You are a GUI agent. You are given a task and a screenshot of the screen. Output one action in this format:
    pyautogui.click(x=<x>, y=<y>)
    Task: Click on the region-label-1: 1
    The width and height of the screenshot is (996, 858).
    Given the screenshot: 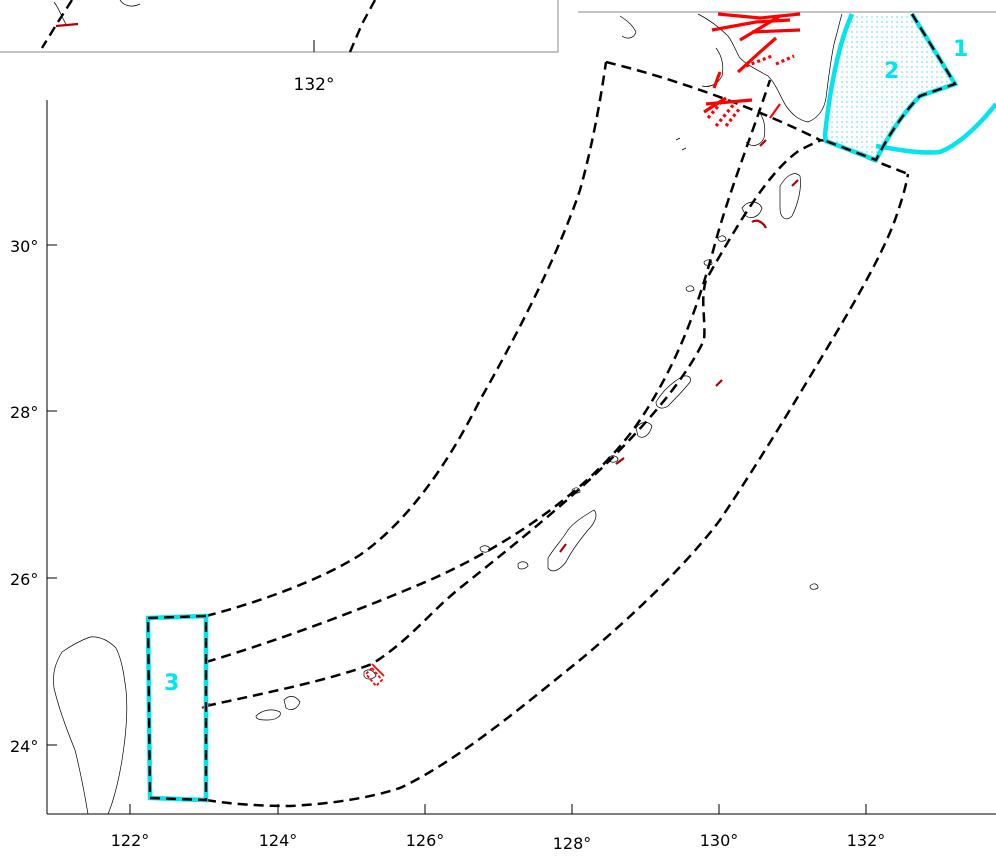 What is the action you would take?
    pyautogui.click(x=960, y=49)
    